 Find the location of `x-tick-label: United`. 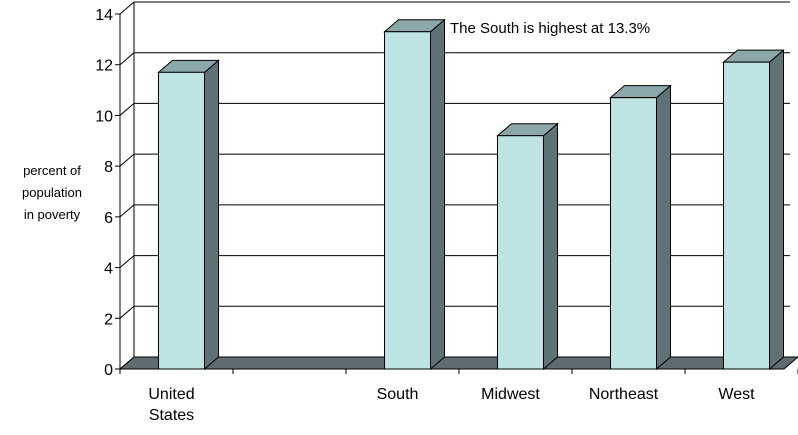

x-tick-label: United is located at coordinates (171, 394).